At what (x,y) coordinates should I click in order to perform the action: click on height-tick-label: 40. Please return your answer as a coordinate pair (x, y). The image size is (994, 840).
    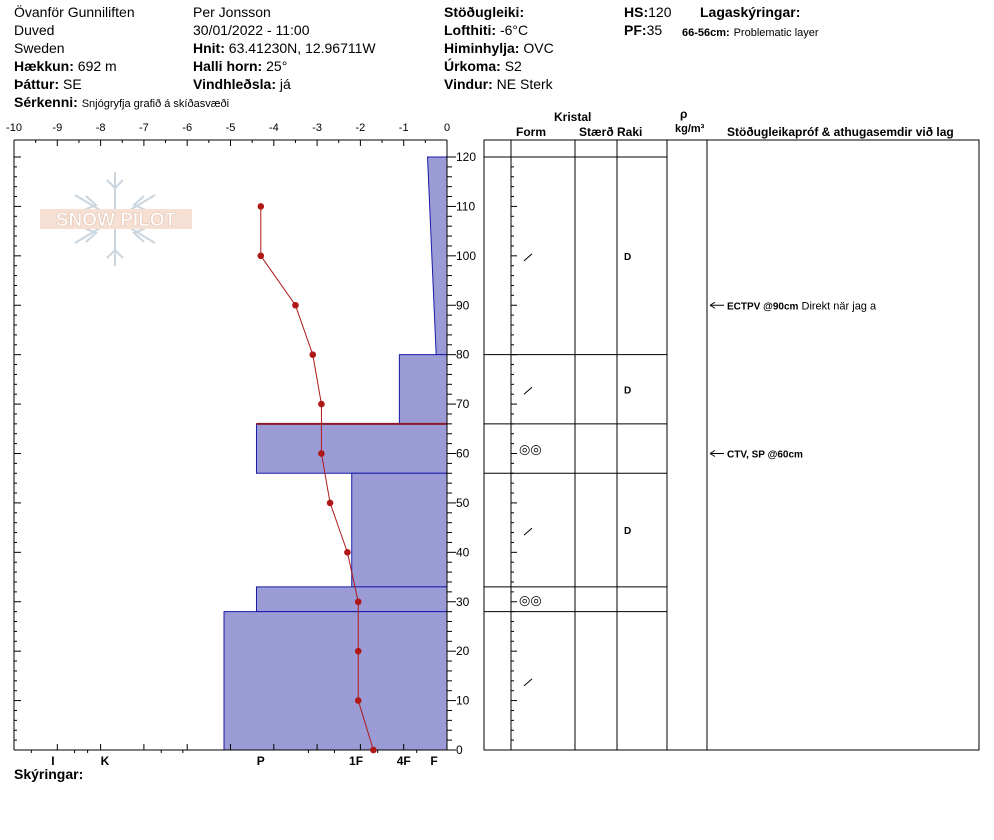
    Looking at the image, I should click on (463, 552).